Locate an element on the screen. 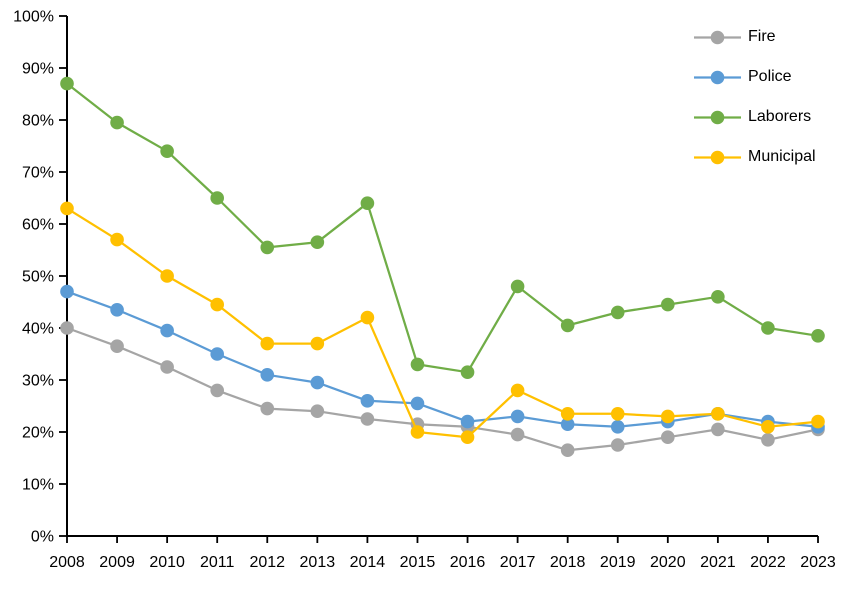  x-tick-label: 2013 is located at coordinates (318, 562).